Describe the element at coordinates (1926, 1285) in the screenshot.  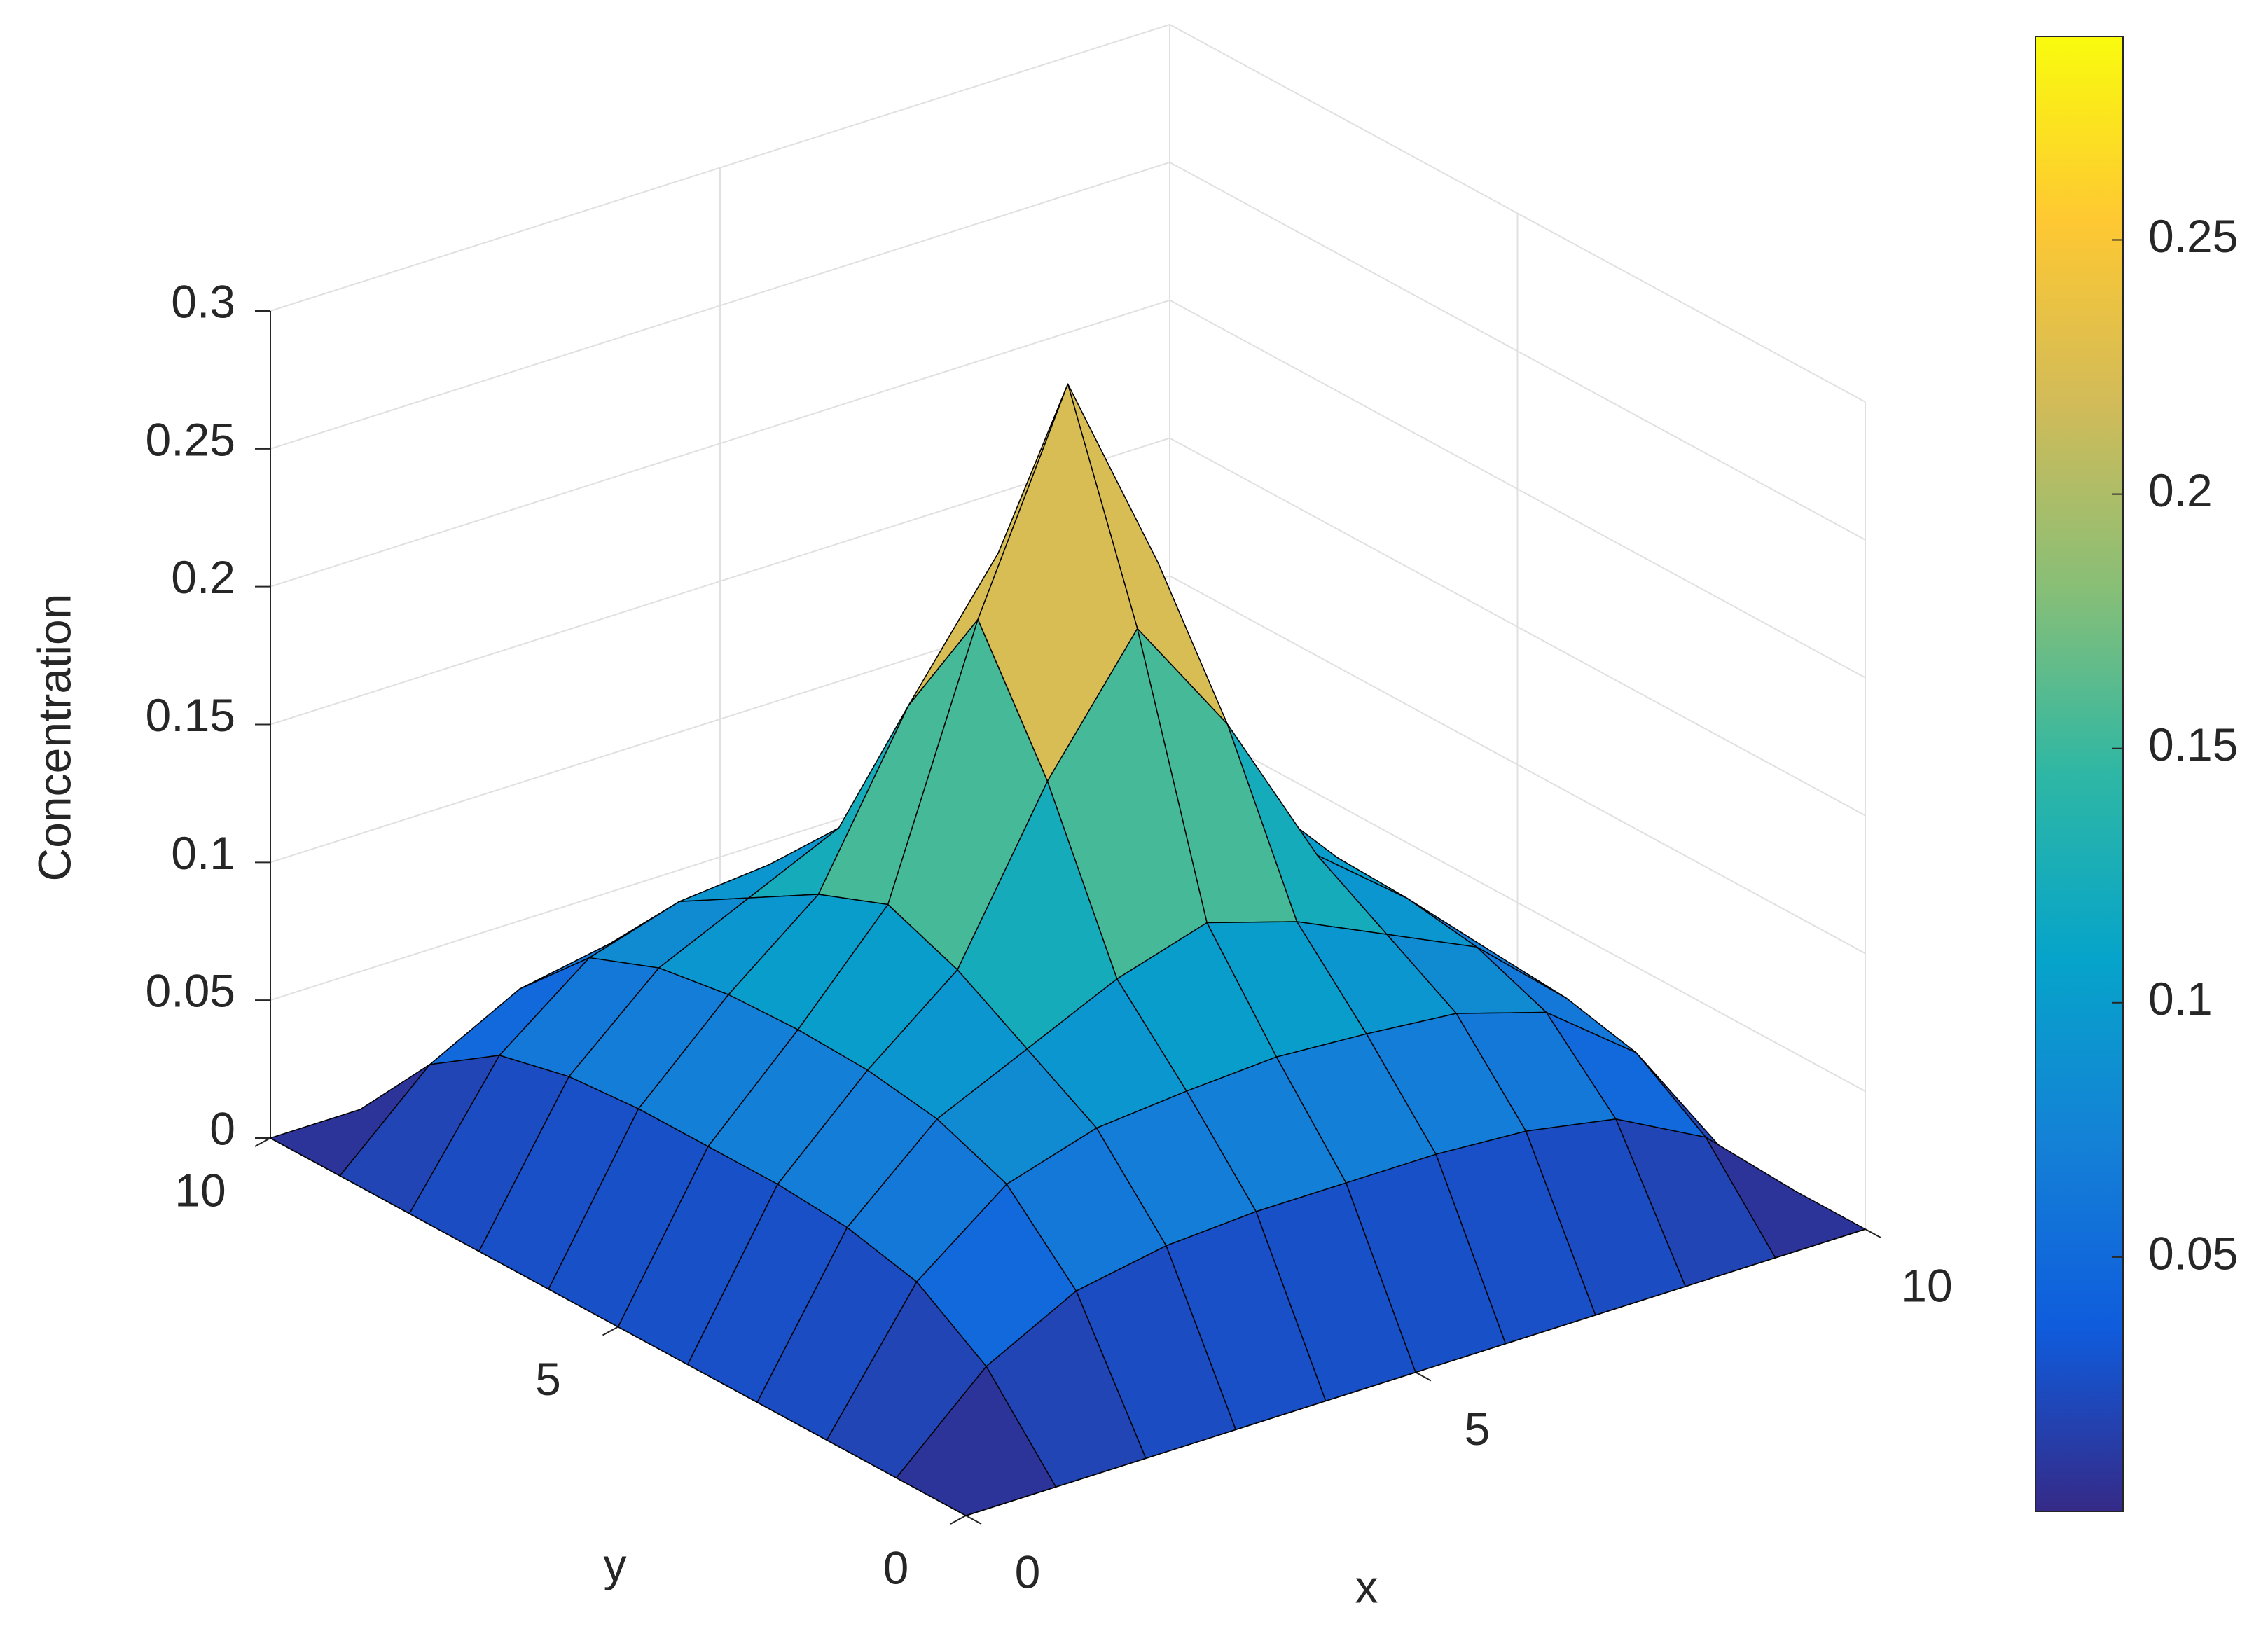
I see `x-tick-label: 10` at that location.